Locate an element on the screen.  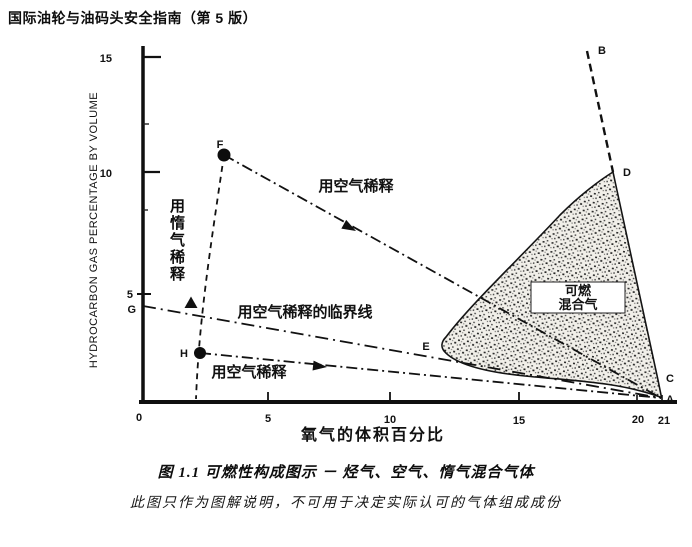
point-label-D: D is located at coordinates (627, 173).